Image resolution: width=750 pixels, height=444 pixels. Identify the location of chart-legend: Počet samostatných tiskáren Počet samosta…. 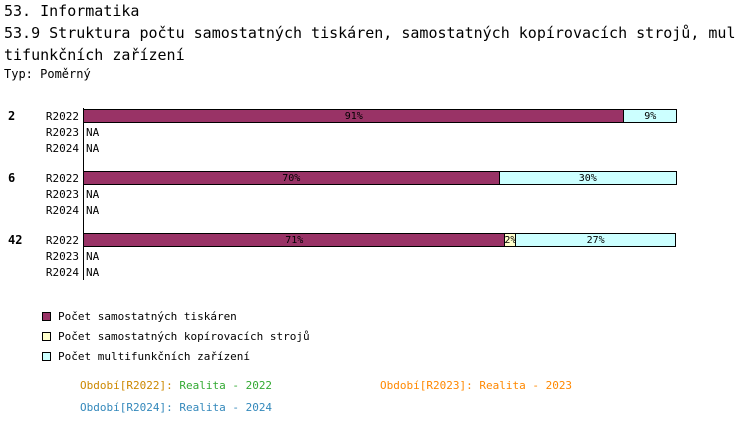
(176, 340).